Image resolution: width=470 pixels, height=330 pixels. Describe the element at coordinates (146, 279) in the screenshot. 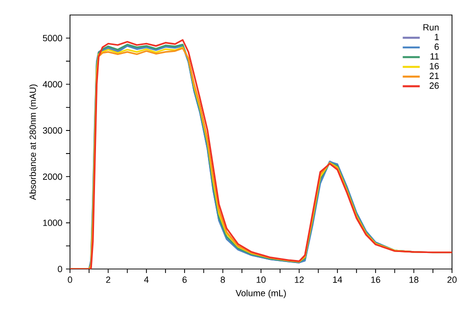

I see `x-tick-label: 4` at that location.